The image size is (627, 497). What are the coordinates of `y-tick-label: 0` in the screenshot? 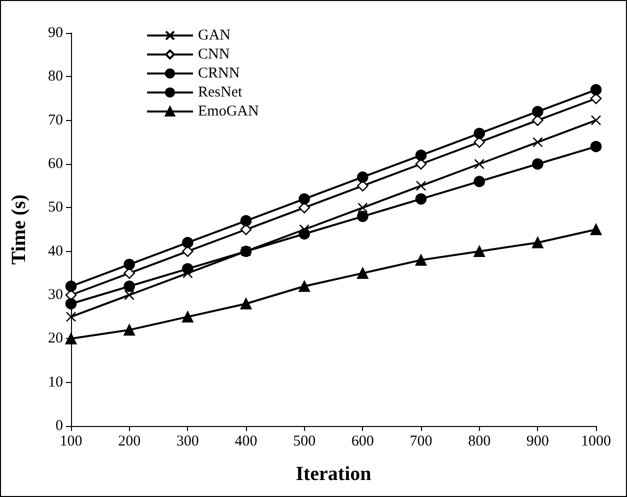 It's located at (59, 426).